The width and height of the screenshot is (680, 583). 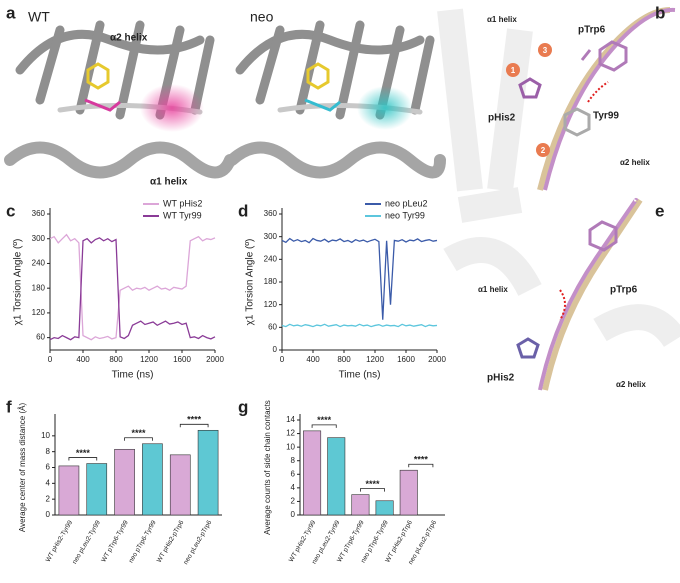 I want to click on panel-label: b, so click(x=660, y=12).